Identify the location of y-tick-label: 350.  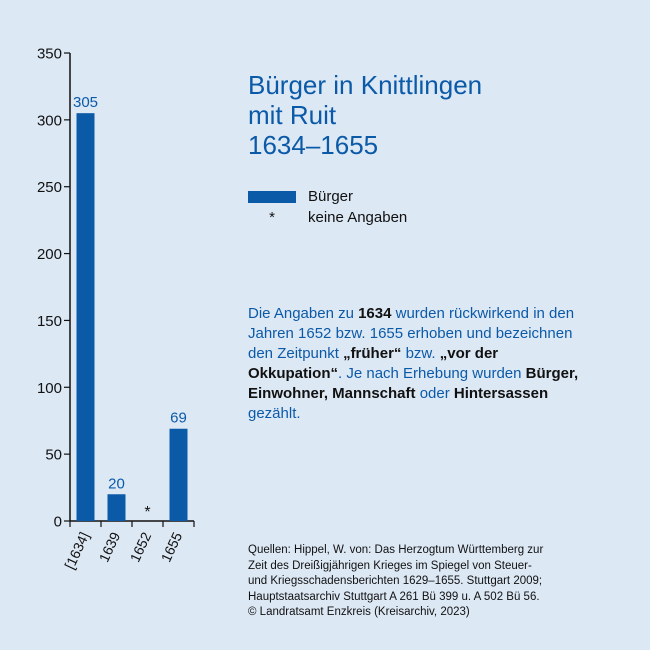
(49, 54).